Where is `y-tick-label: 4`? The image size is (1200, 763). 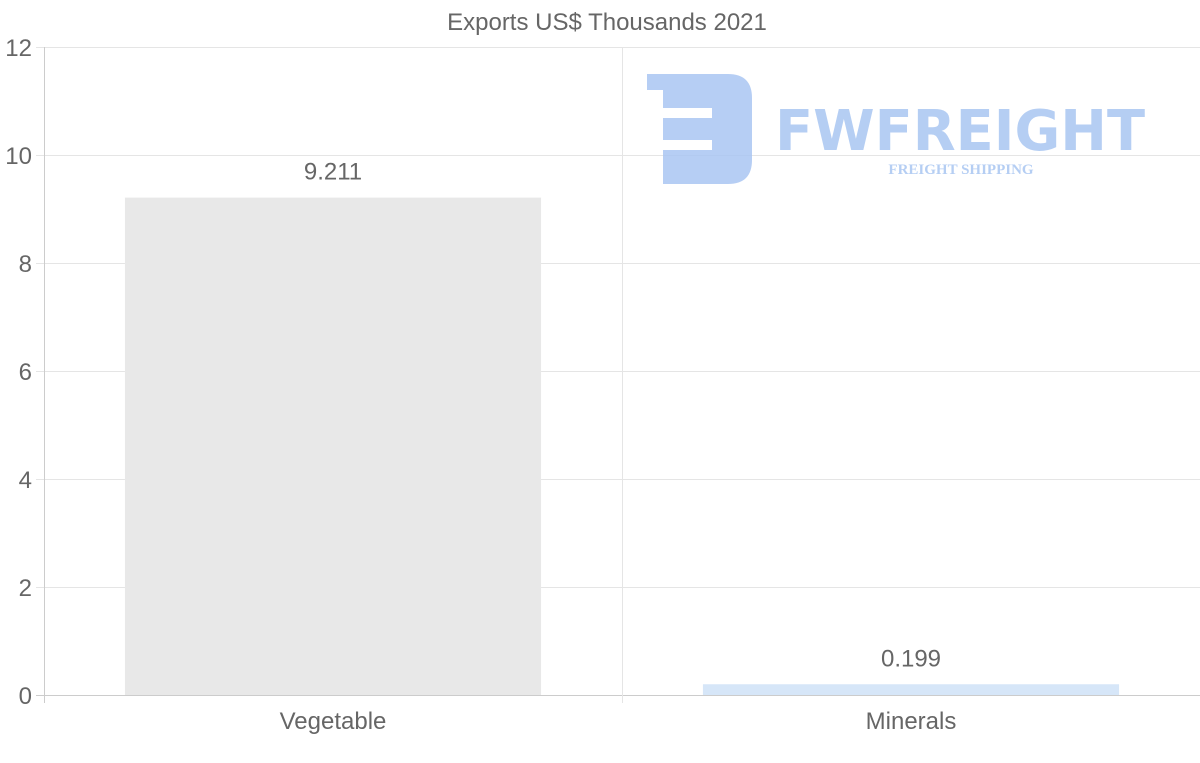
y-tick-label: 4 is located at coordinates (25, 480).